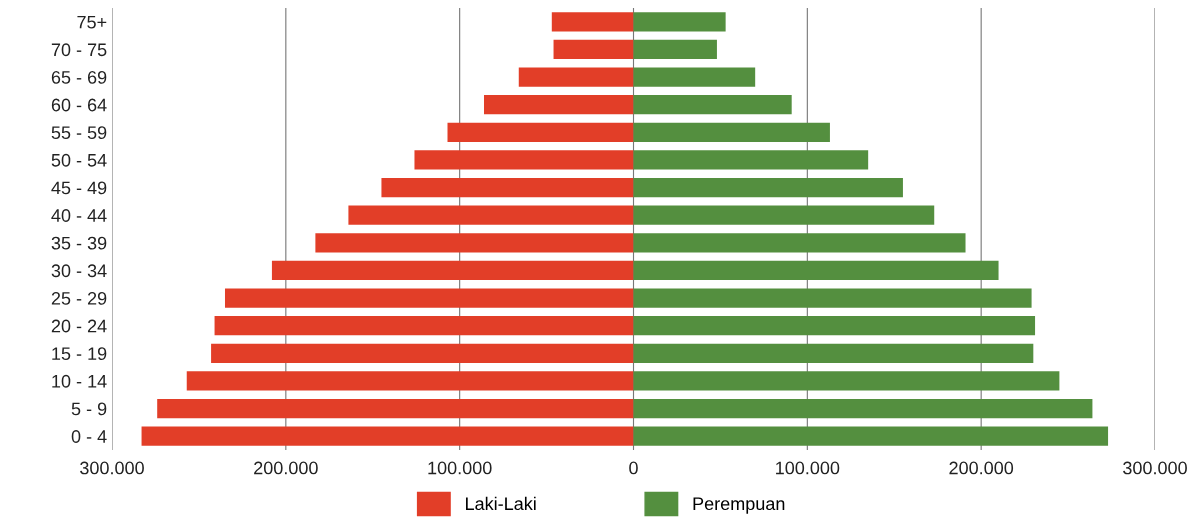 This screenshot has height=520, width=1203. Describe the element at coordinates (79, 298) in the screenshot. I see `y-tick-label: 25 - 29` at that location.